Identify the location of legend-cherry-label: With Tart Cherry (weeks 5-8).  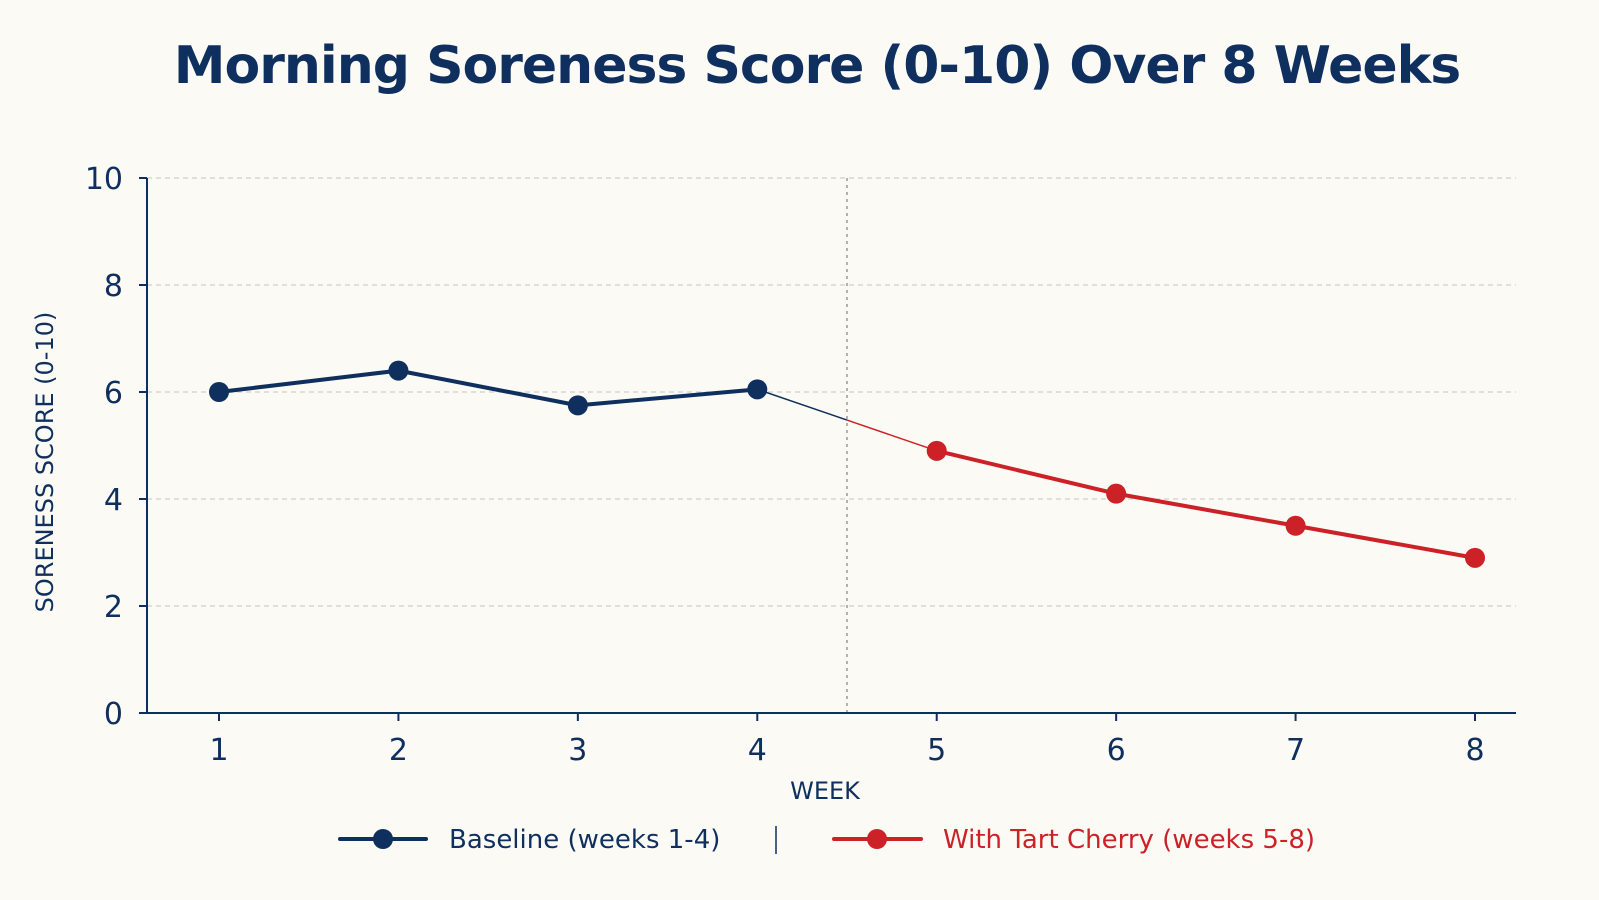
(1129, 840).